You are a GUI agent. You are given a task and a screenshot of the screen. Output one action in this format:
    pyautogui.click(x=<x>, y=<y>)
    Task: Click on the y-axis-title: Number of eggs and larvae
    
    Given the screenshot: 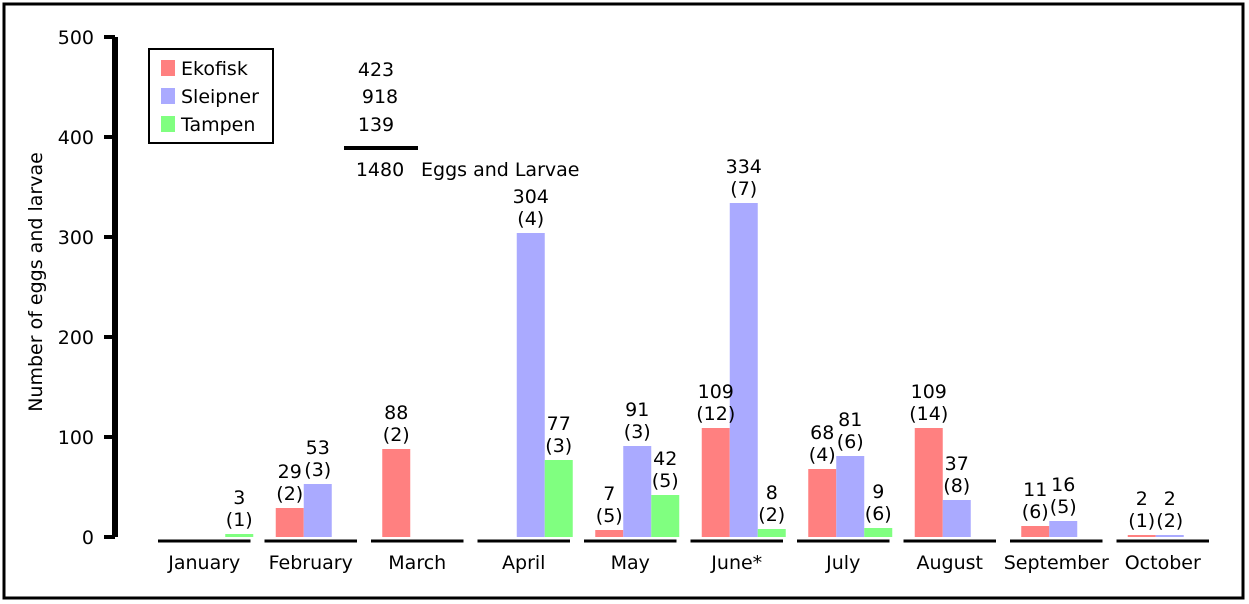 What is the action you would take?
    pyautogui.click(x=36, y=282)
    